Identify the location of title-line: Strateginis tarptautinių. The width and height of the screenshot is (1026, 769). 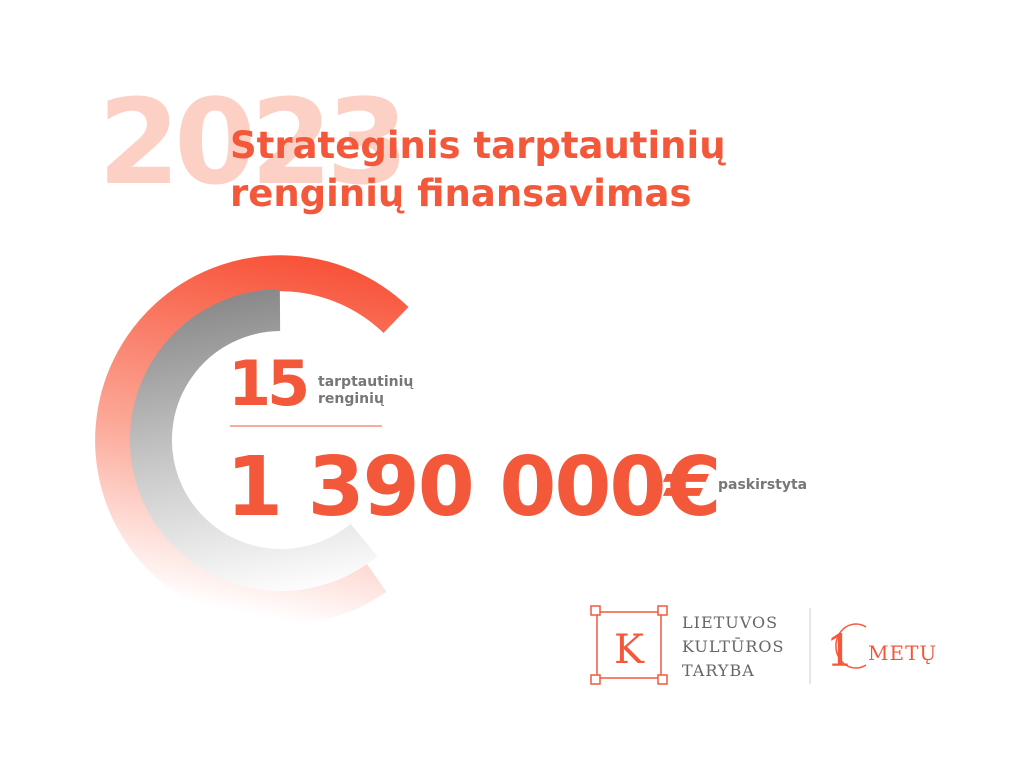
(478, 145).